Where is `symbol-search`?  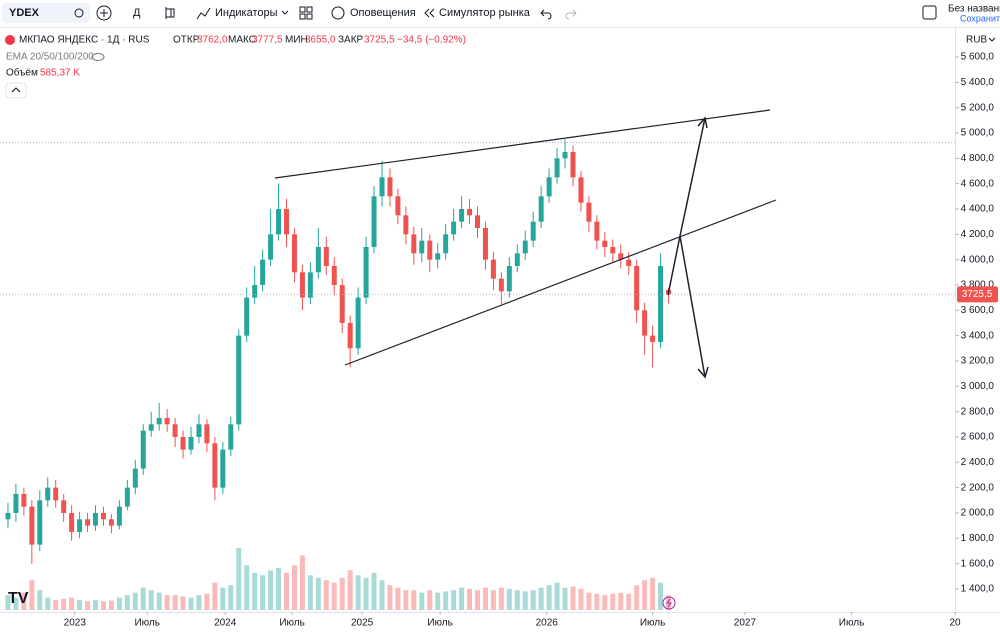
symbol-search is located at coordinates (46, 13).